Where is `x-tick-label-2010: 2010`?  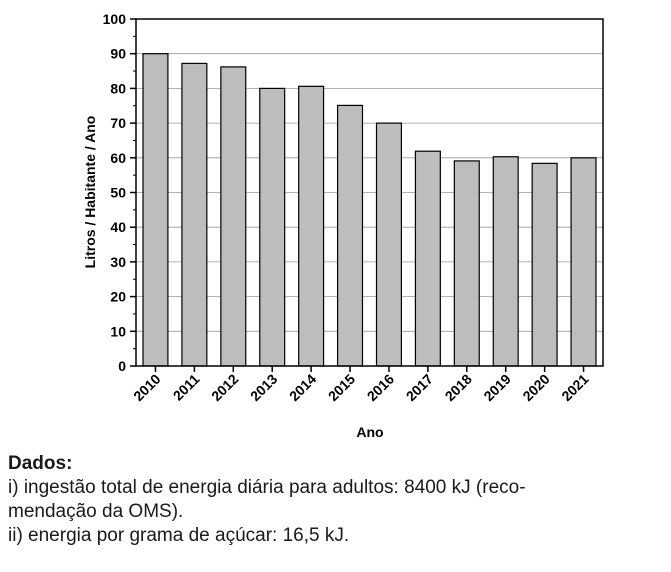
x-tick-label-2010: 2010 is located at coordinates (146, 387).